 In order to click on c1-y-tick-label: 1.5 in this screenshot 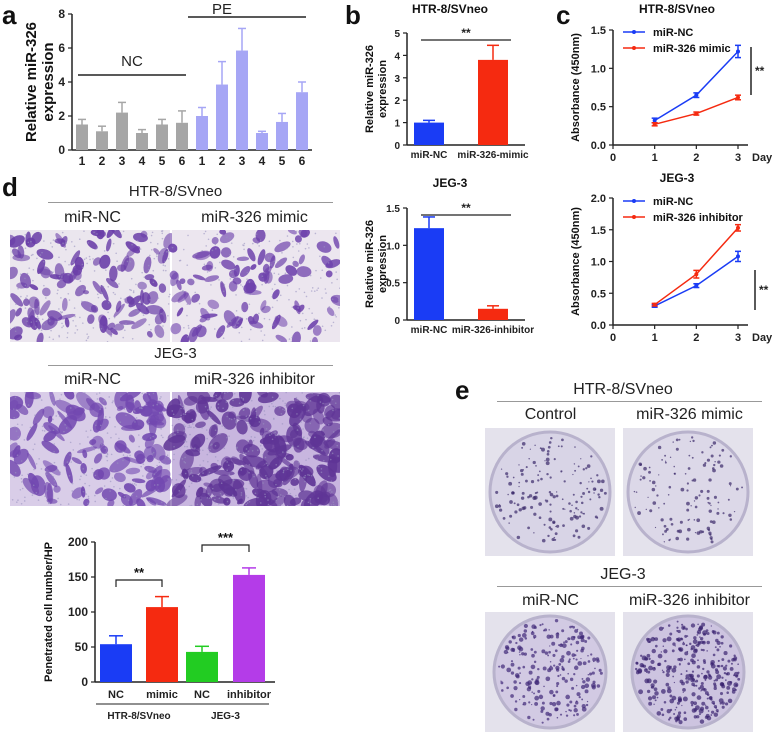, I will do `click(598, 31)`.